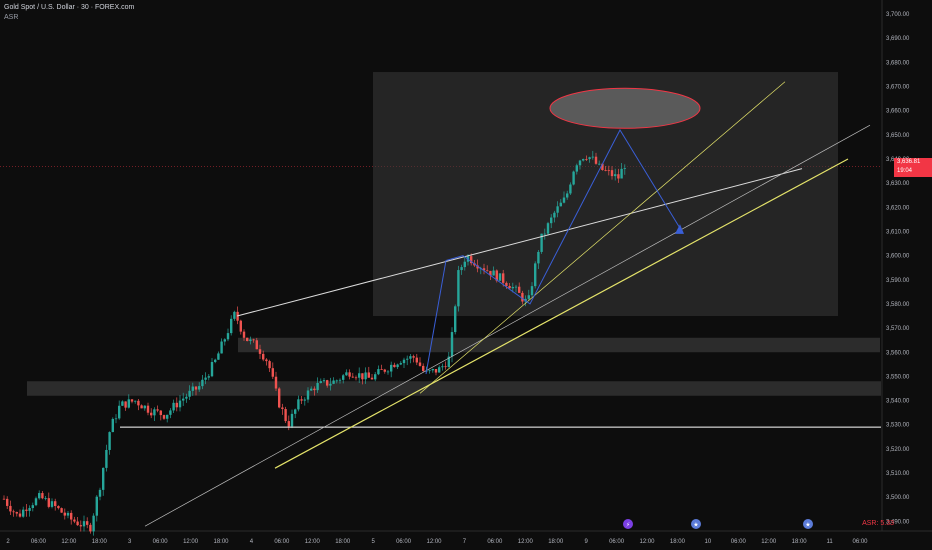  Describe the element at coordinates (898, 39) in the screenshot. I see `y-tick-label: 3,690.00` at that location.